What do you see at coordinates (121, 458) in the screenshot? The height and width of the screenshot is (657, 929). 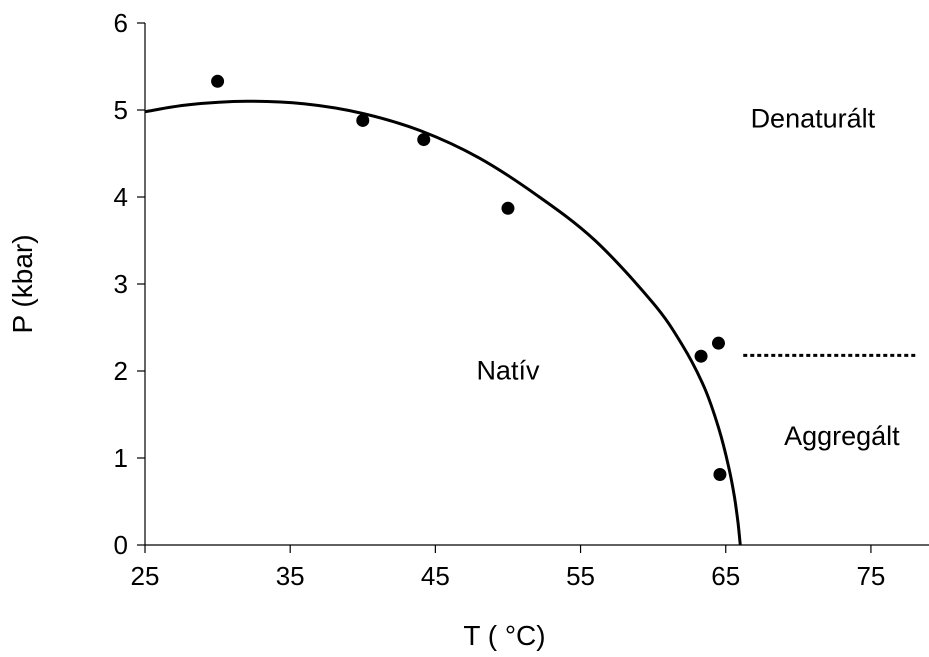 I see `y-tick-label: 1` at bounding box center [121, 458].